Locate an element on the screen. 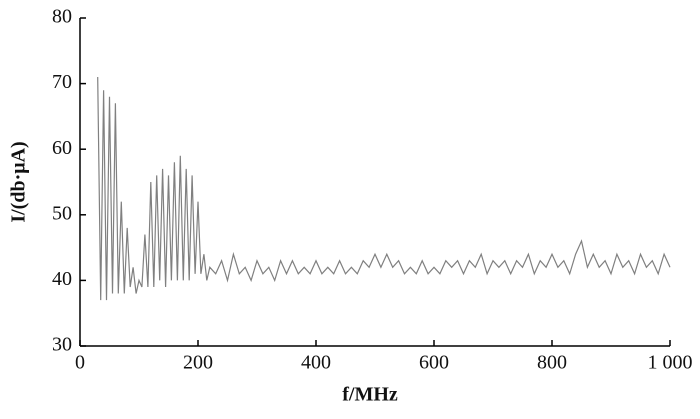 The image size is (700, 419). y-tick-label: 60 is located at coordinates (62, 148).